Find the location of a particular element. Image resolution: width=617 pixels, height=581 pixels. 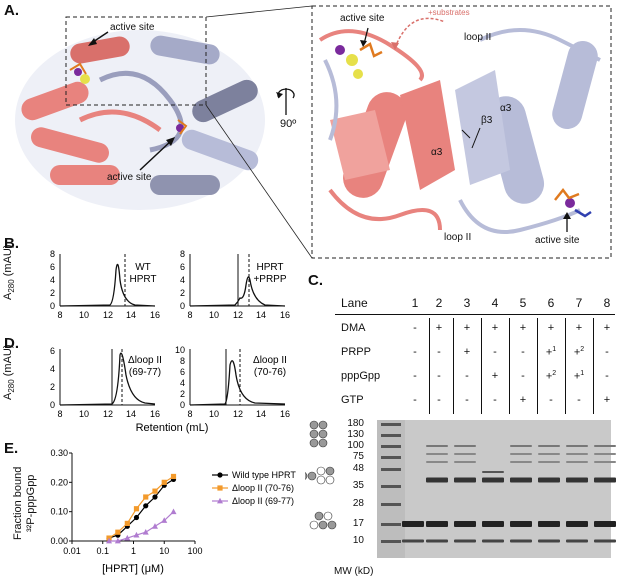

d2-xtick-0: 8 is located at coordinates (189, 414).